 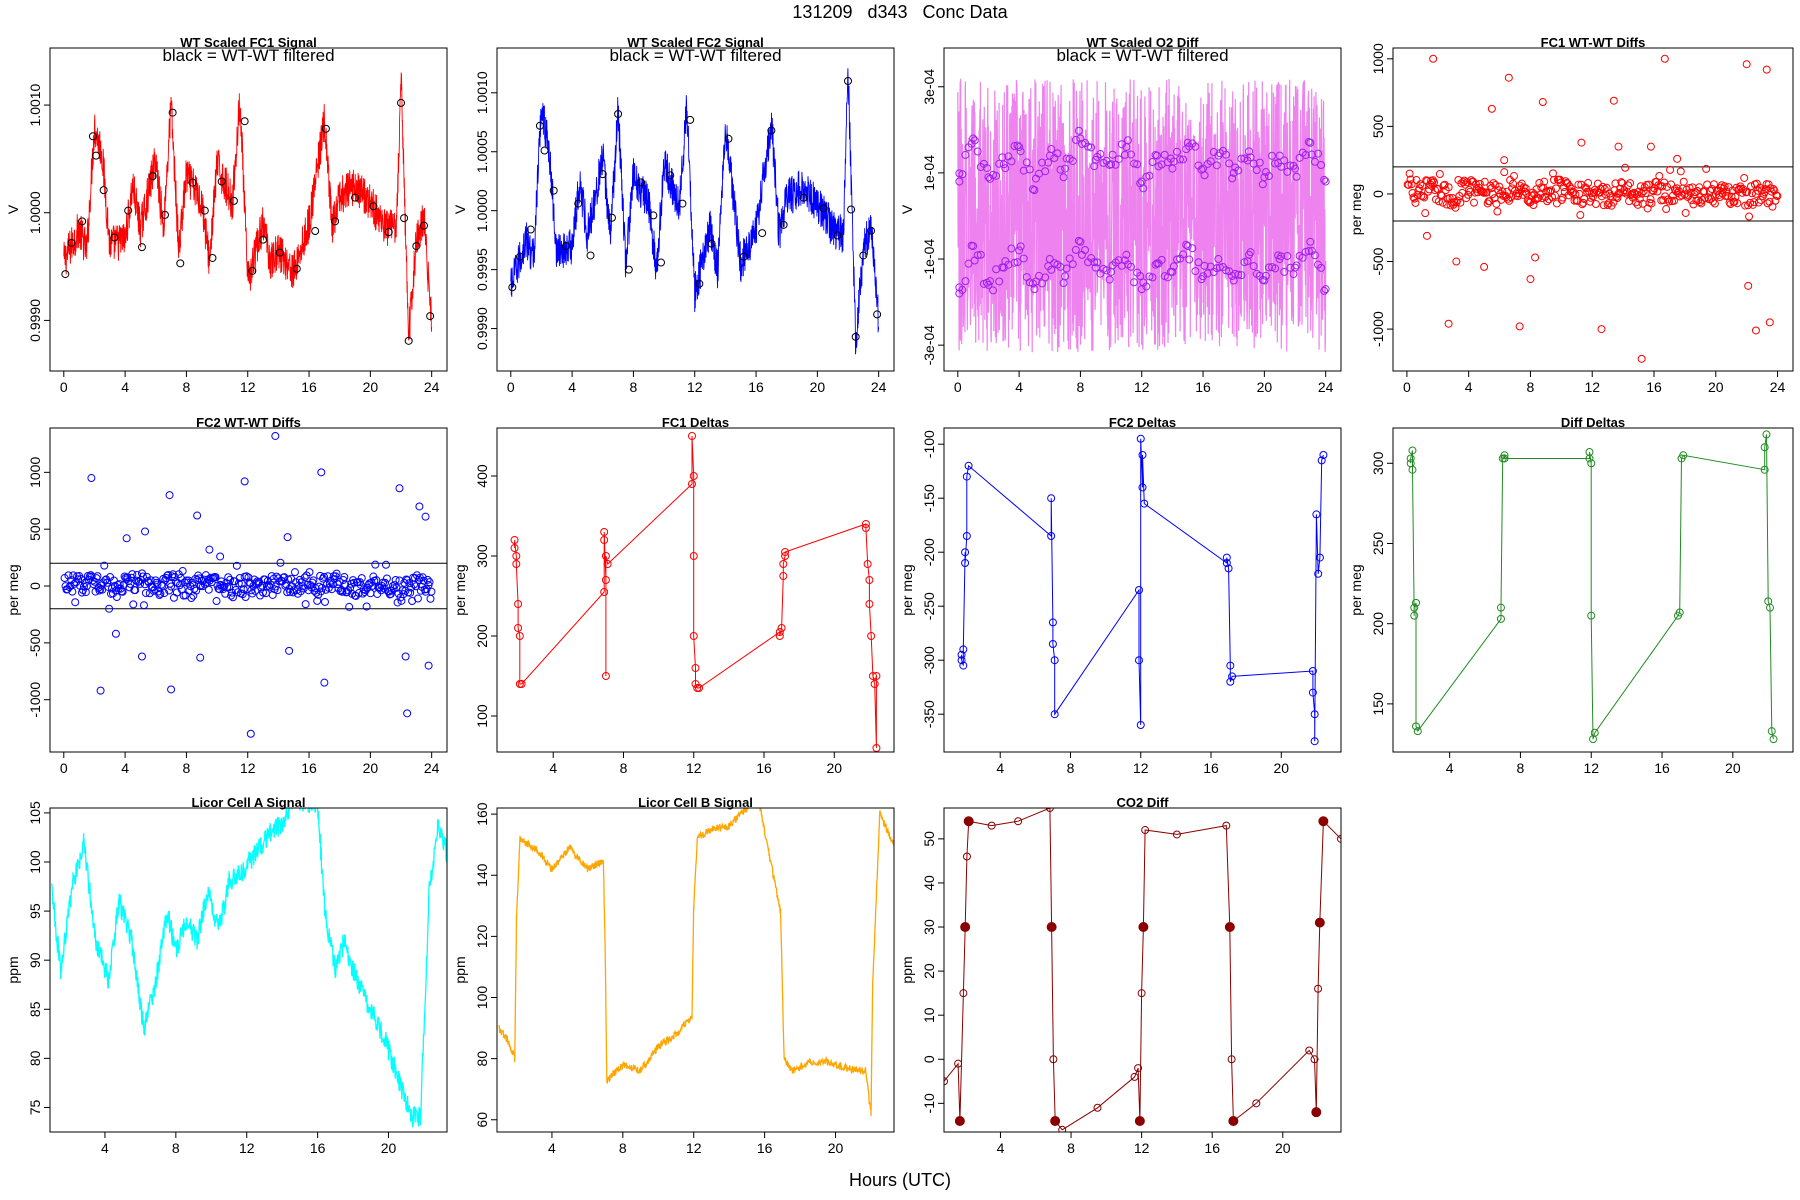 What do you see at coordinates (35, 472) in the screenshot?
I see `y-tick-label: 1000` at bounding box center [35, 472].